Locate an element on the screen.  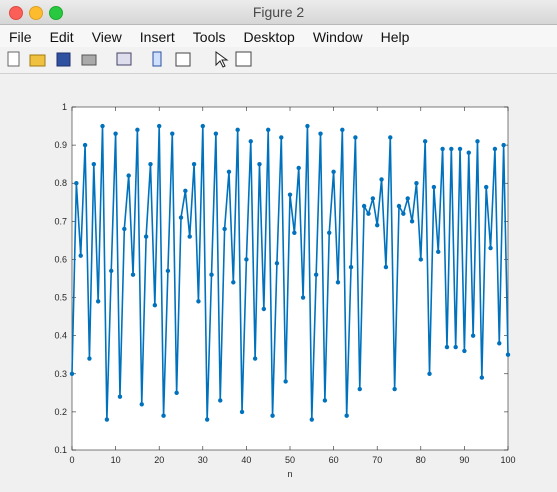
toolbar-icons is located at coordinates (129, 59).